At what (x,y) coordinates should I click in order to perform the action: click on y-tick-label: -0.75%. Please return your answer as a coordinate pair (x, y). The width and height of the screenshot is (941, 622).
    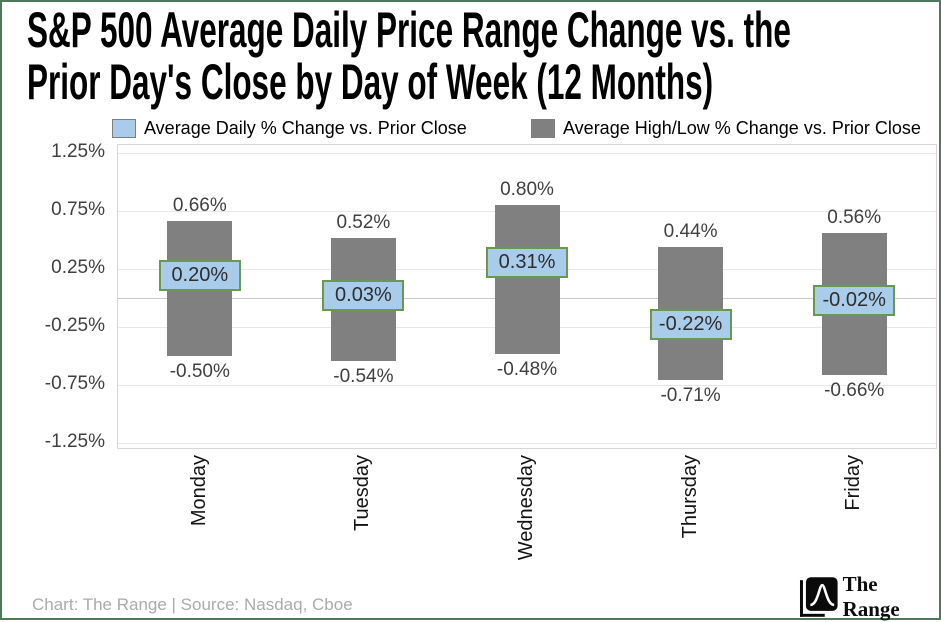
    Looking at the image, I should click on (74, 383).